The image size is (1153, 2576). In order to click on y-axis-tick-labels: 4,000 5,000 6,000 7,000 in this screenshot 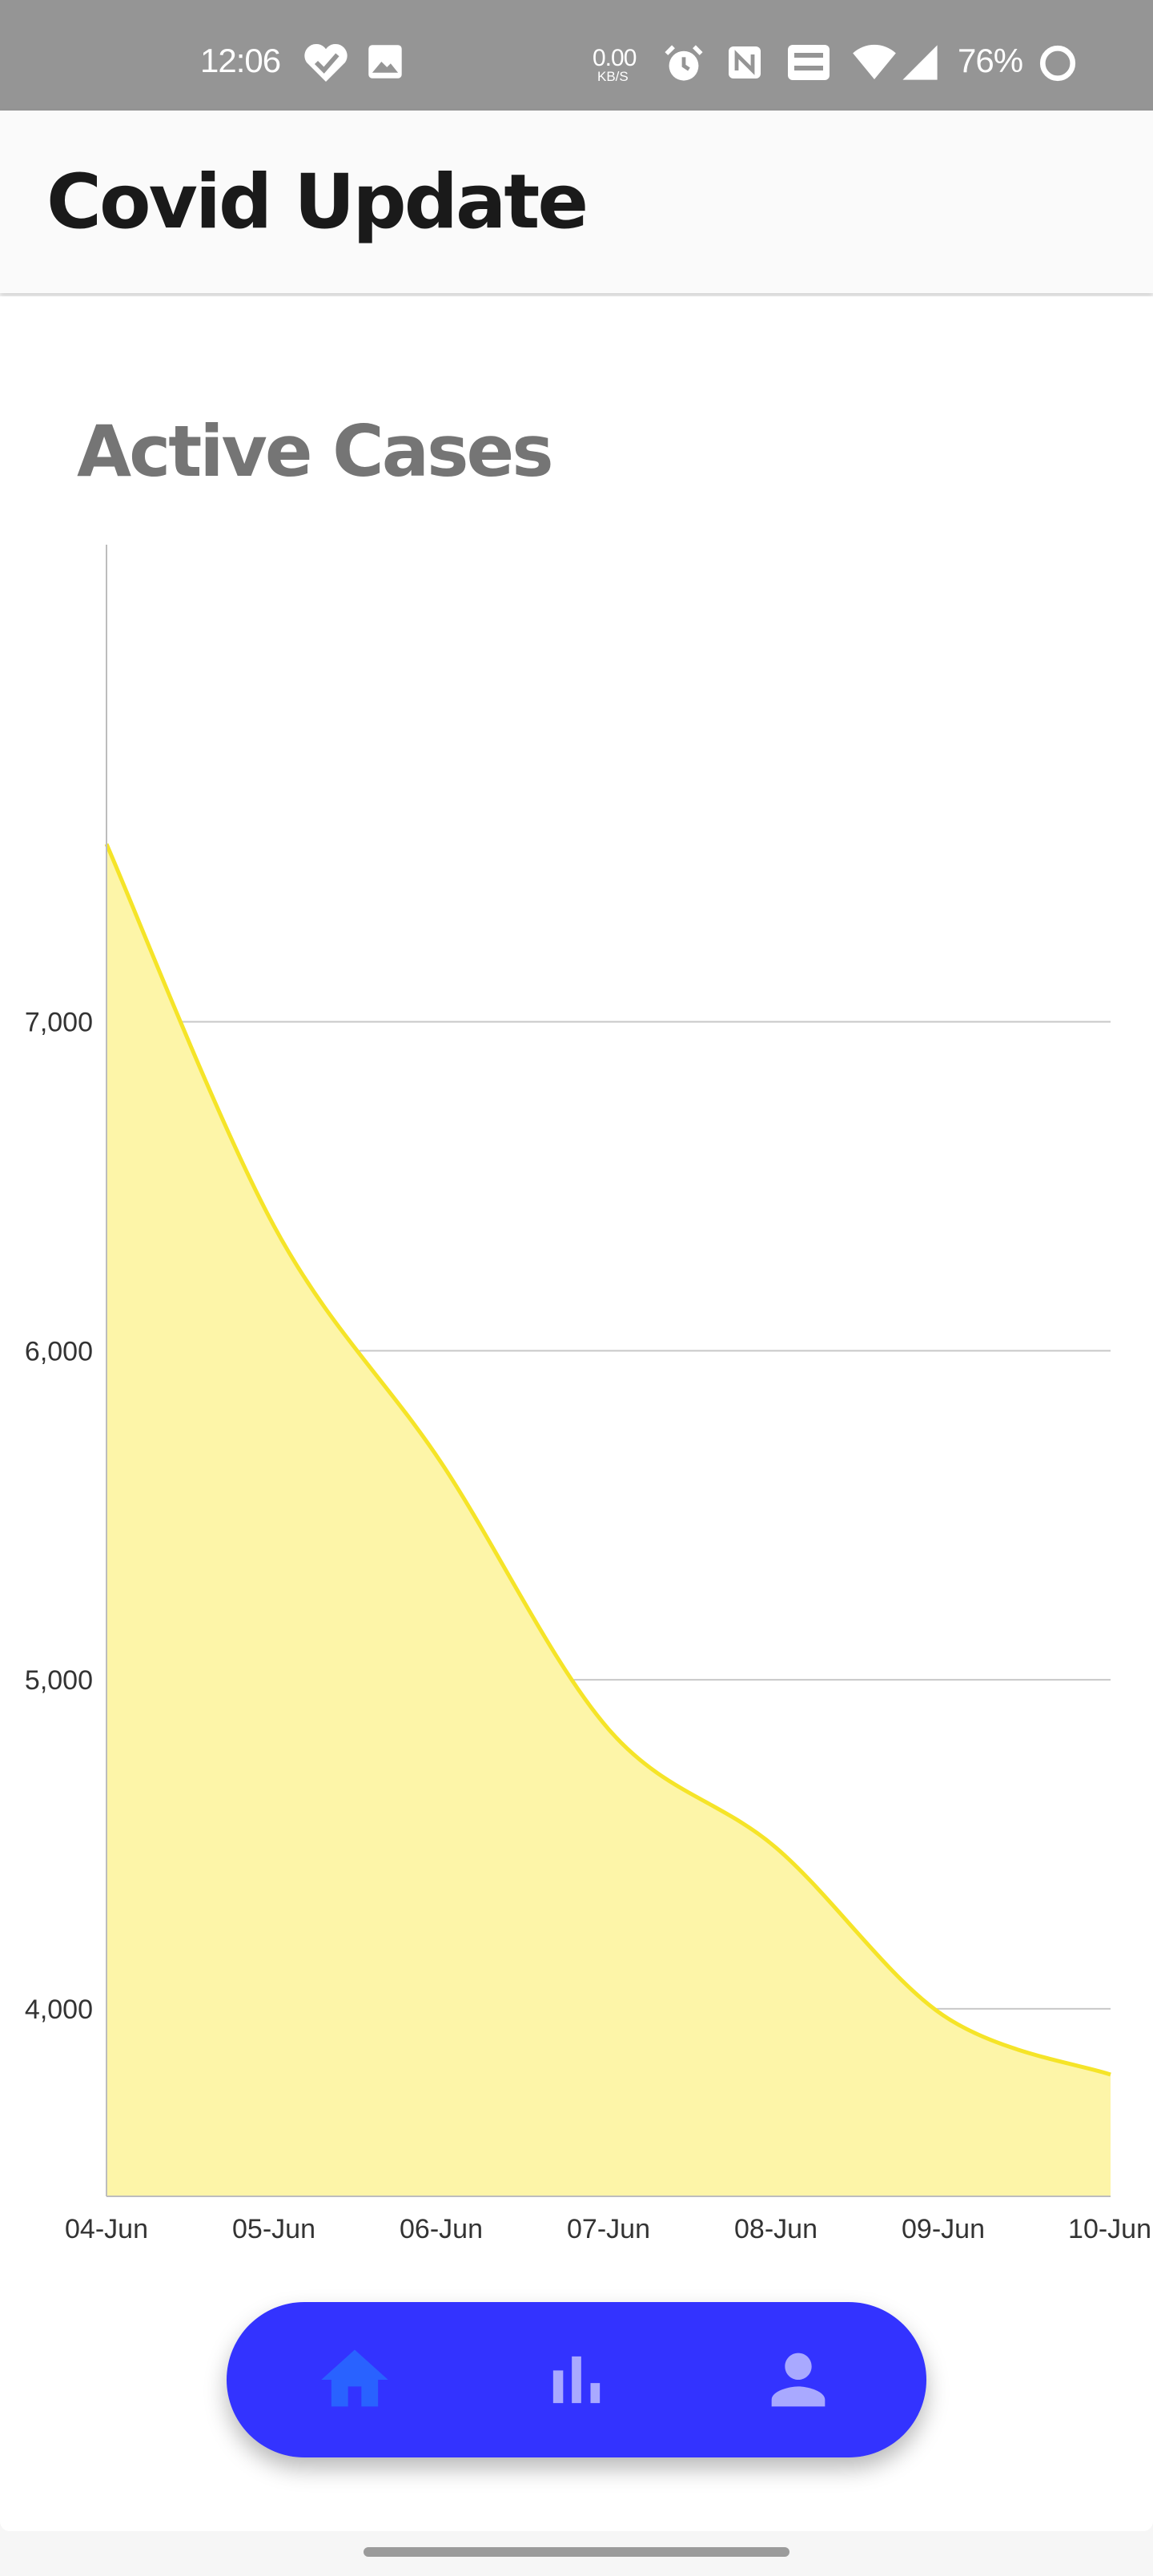, I will do `click(59, 1517)`.